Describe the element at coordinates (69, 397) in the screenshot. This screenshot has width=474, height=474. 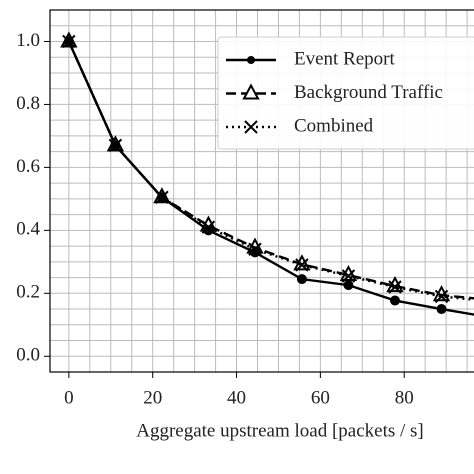
I see `x-tick-label: 0` at that location.